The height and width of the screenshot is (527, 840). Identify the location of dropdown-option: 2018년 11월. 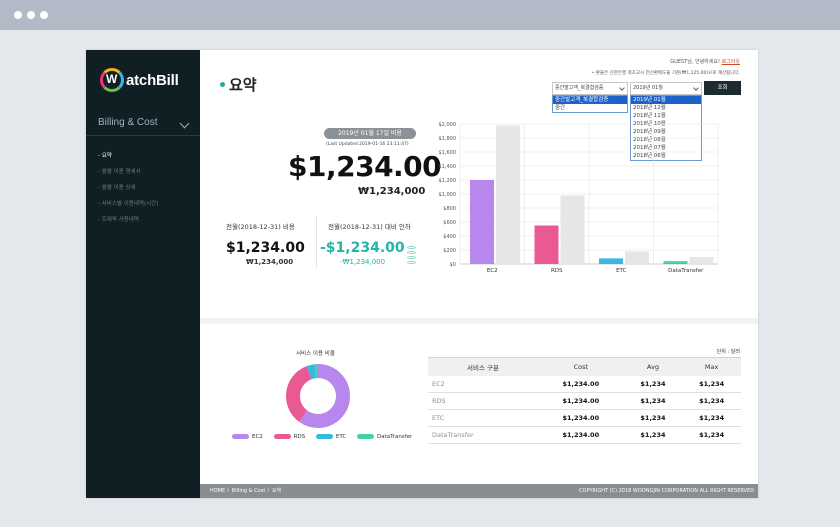
(649, 116).